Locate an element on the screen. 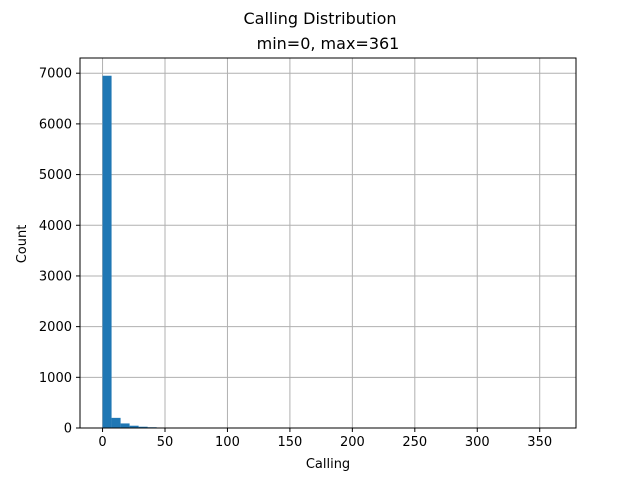 The height and width of the screenshot is (480, 640). x-tick-label: 250 is located at coordinates (414, 442).